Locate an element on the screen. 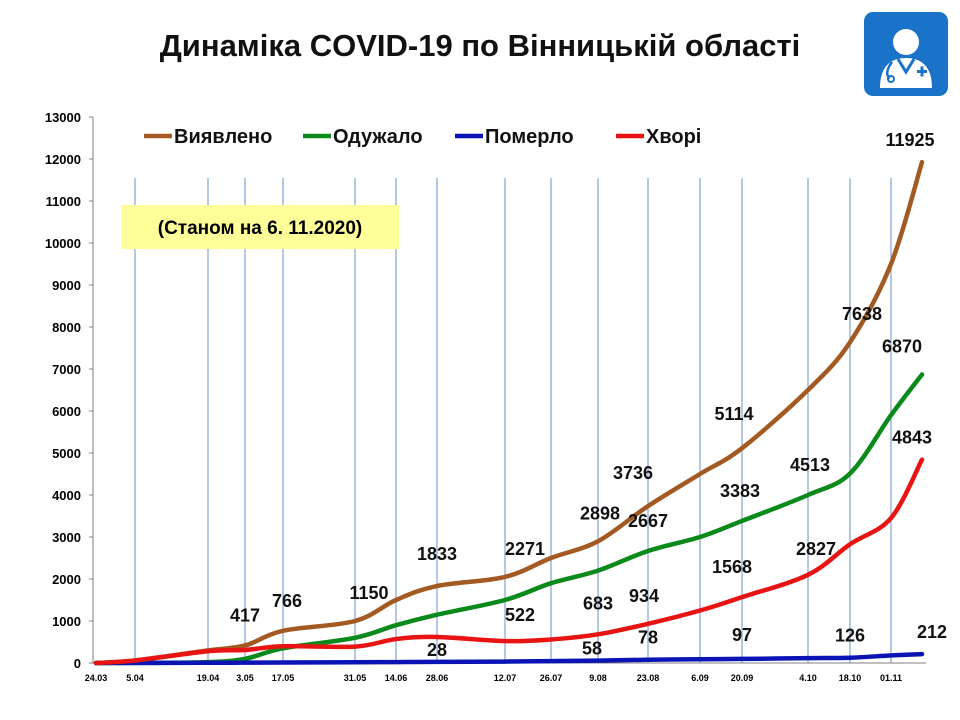 The width and height of the screenshot is (960, 720). data-label: 1150 is located at coordinates (368, 593).